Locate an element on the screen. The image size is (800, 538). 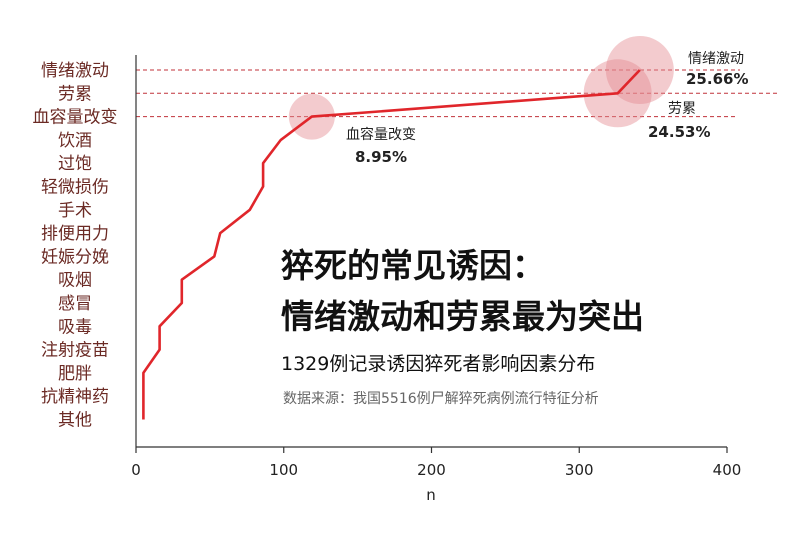
category-label: 手术 is located at coordinates (75, 211).